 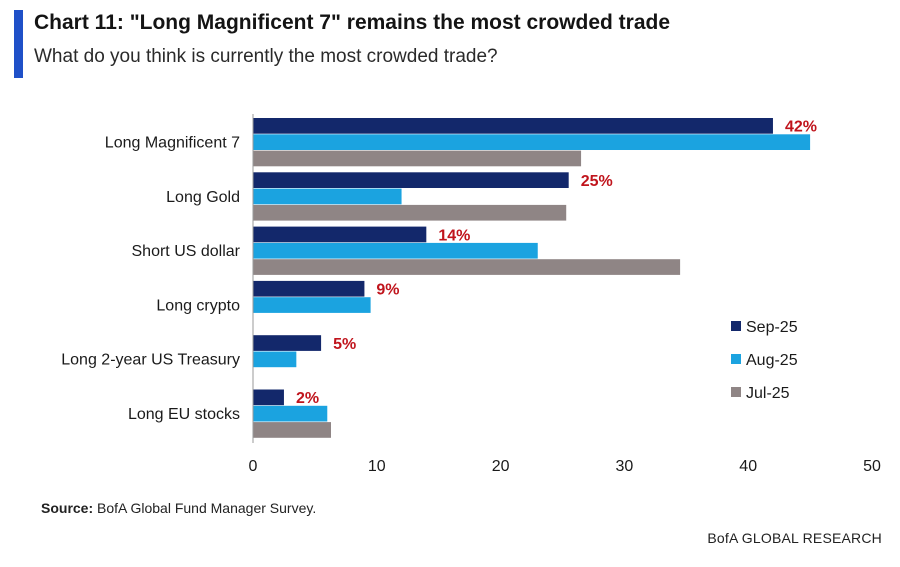 What do you see at coordinates (454, 235) in the screenshot?
I see `data-label: 14%` at bounding box center [454, 235].